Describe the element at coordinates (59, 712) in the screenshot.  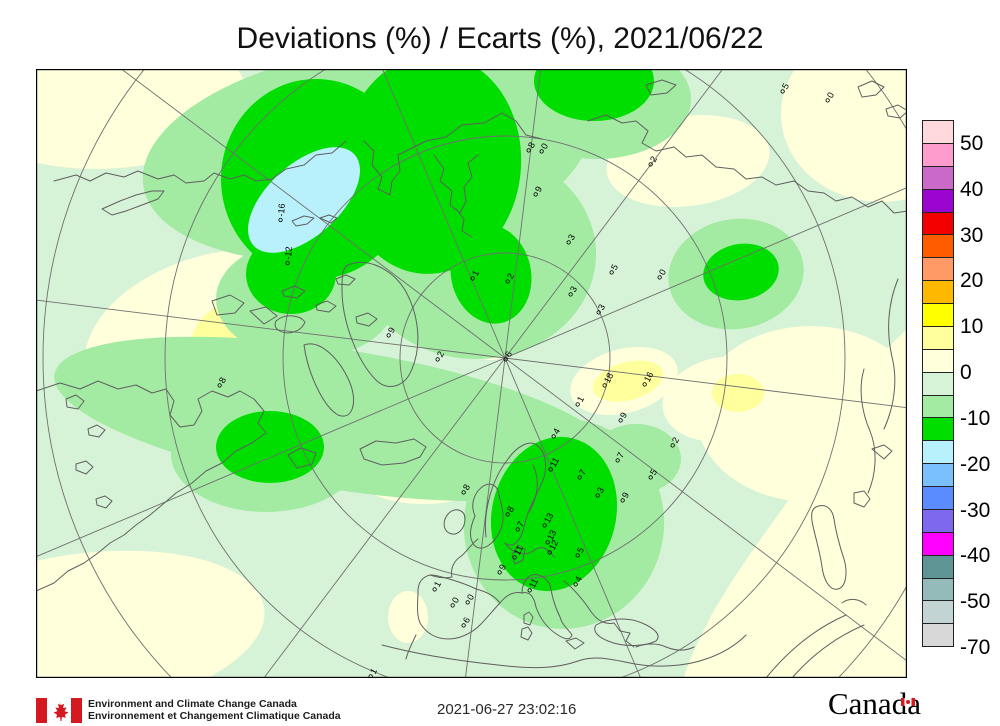
I see `canada-flag-icon` at that location.